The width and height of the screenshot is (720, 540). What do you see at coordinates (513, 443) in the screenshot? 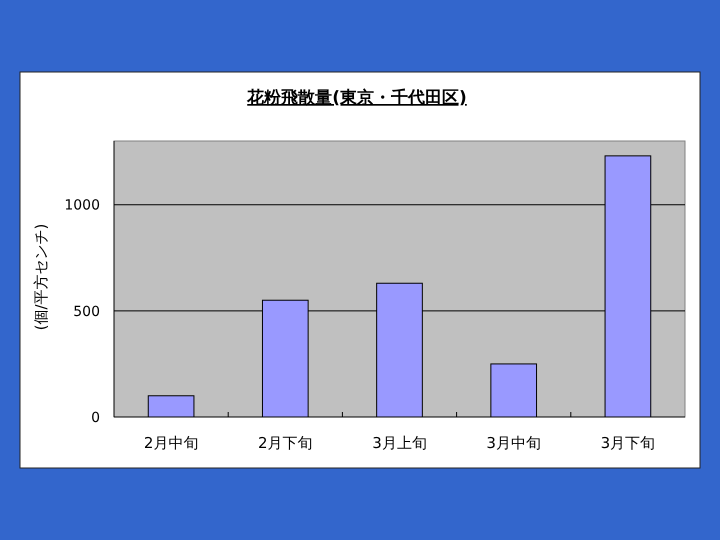
I see `x-tick-label: 3月中旬` at bounding box center [513, 443].